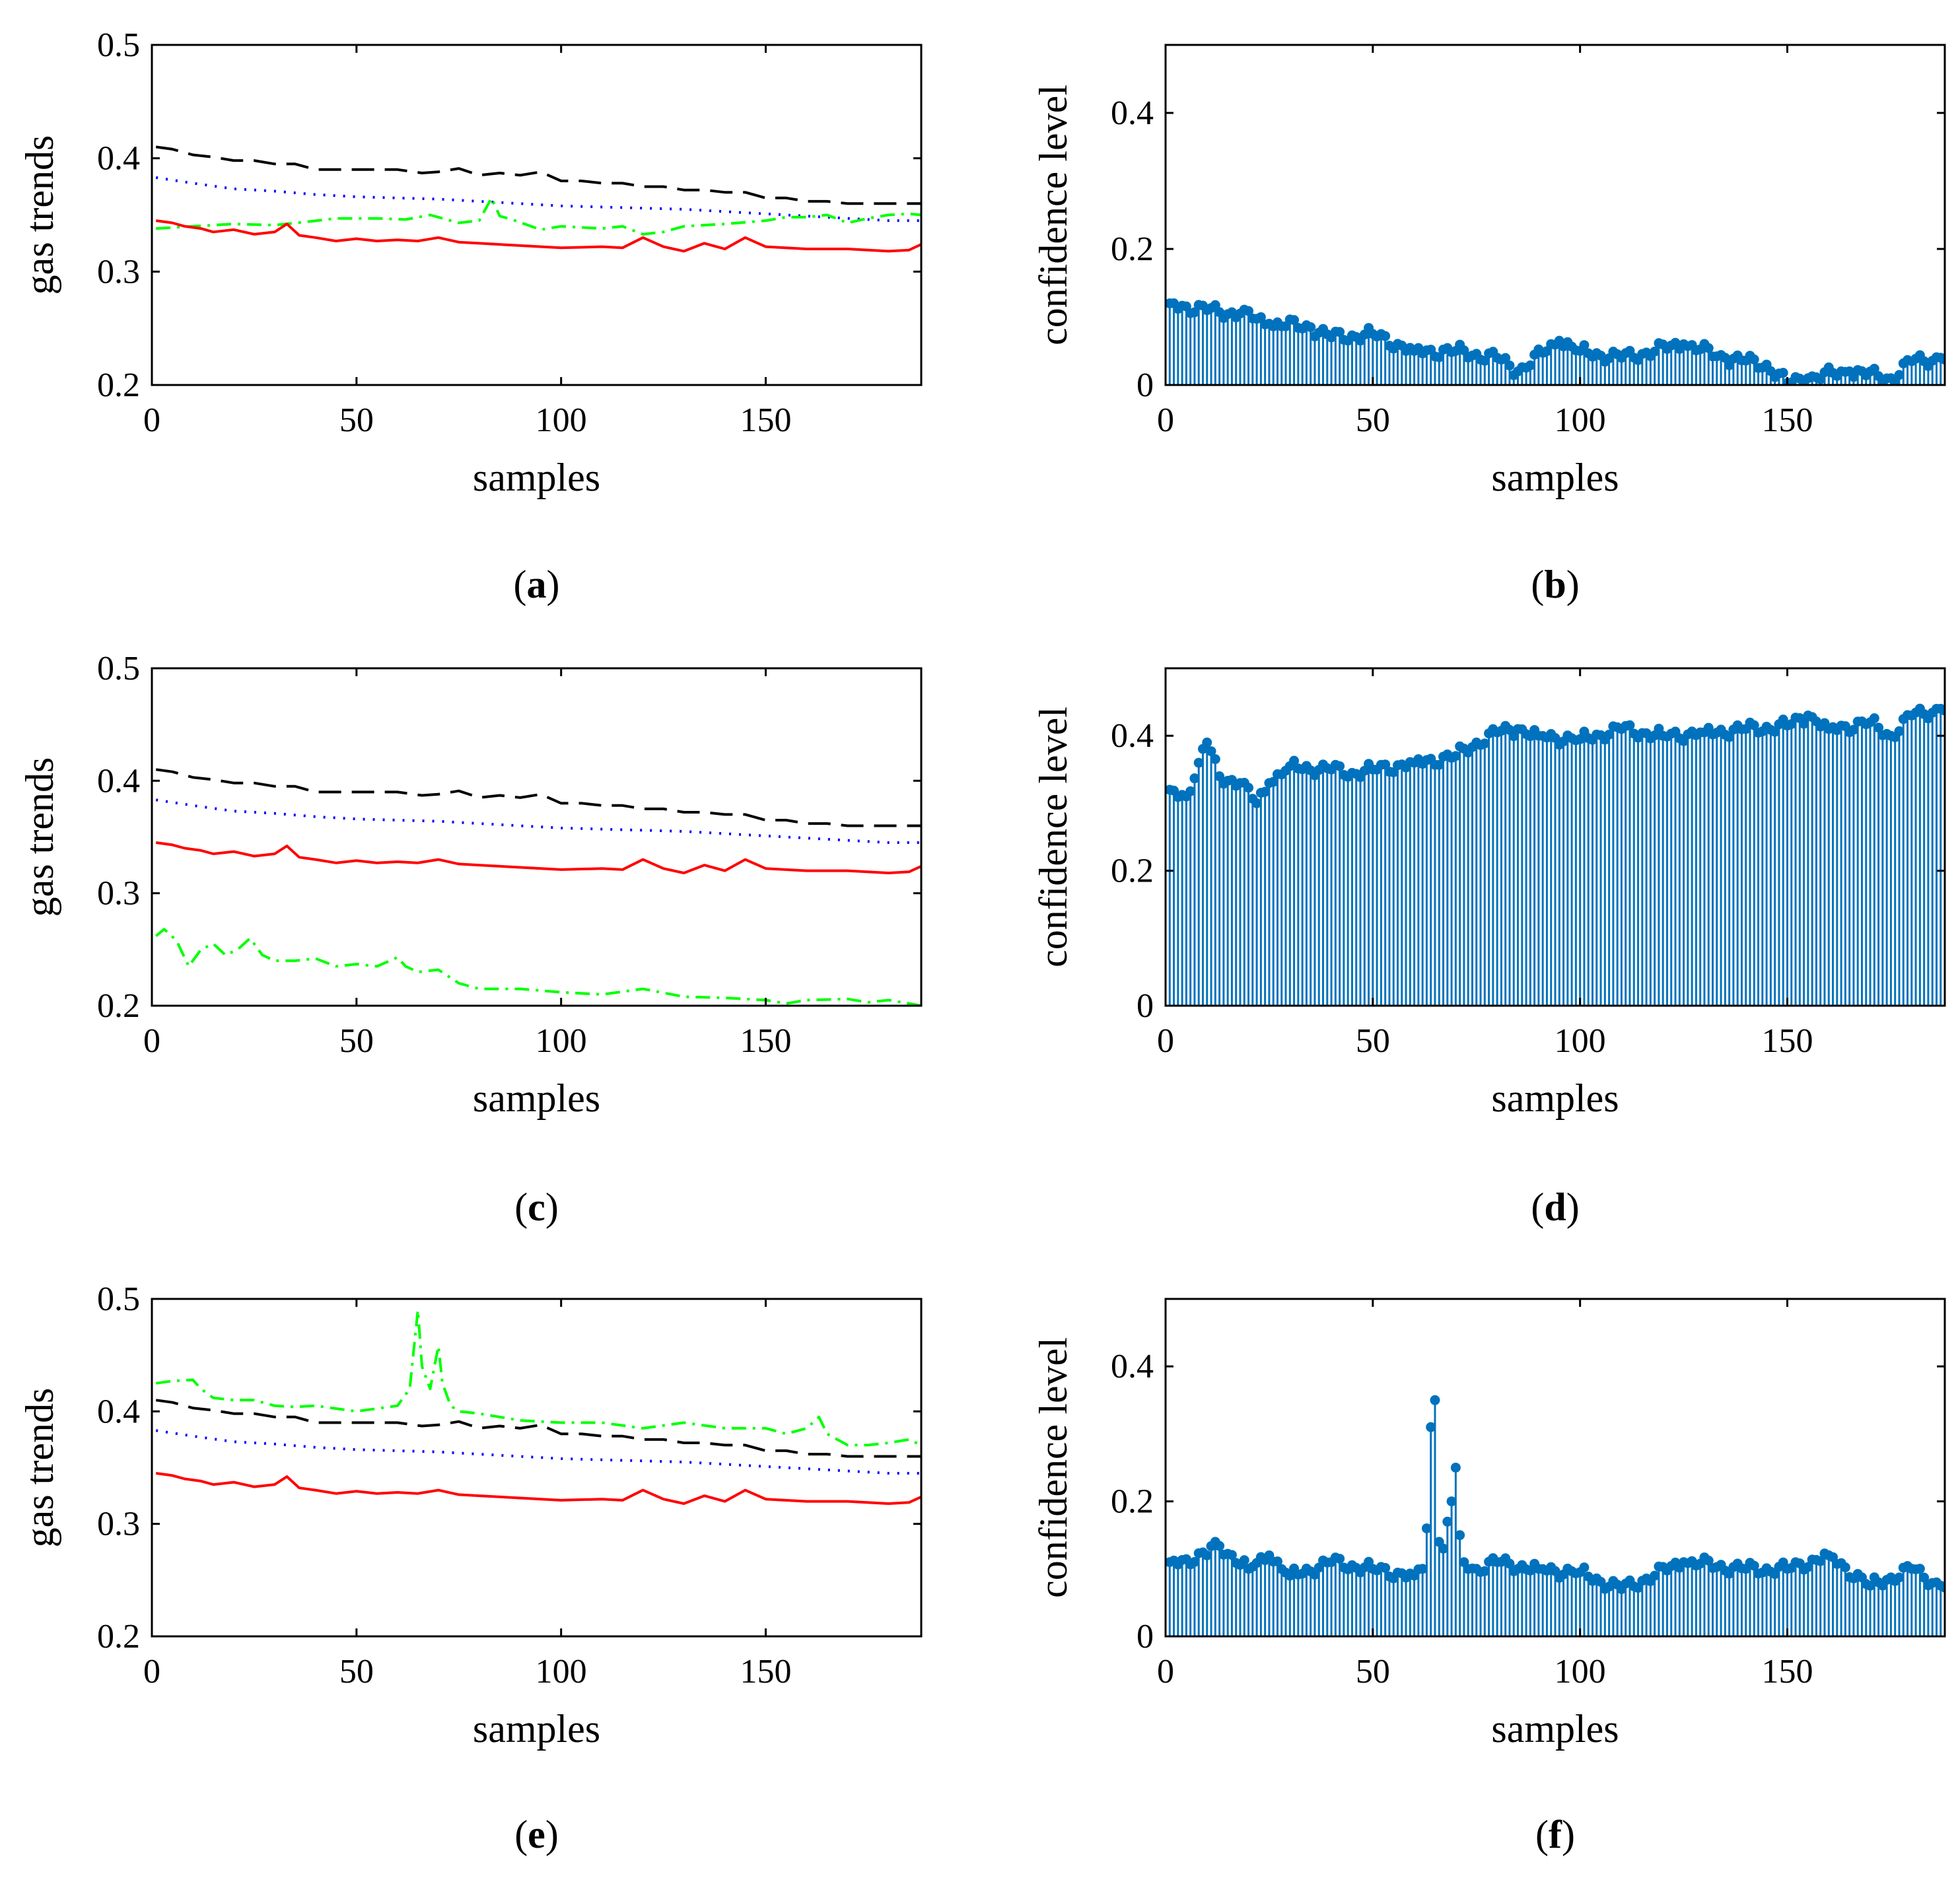  Describe the element at coordinates (537, 584) in the screenshot. I see `panel-label: (a)` at that location.